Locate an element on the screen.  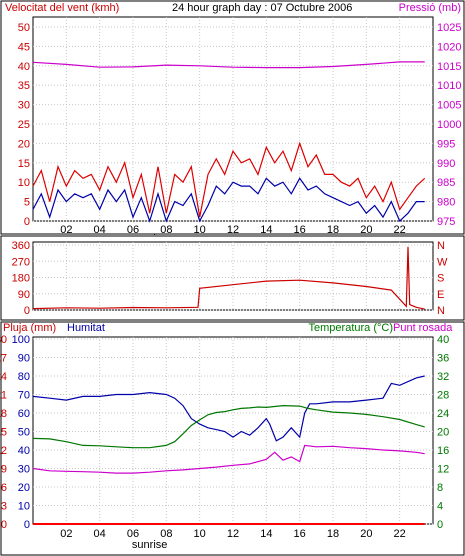
x-tick-label: 08 is located at coordinates (166, 230).